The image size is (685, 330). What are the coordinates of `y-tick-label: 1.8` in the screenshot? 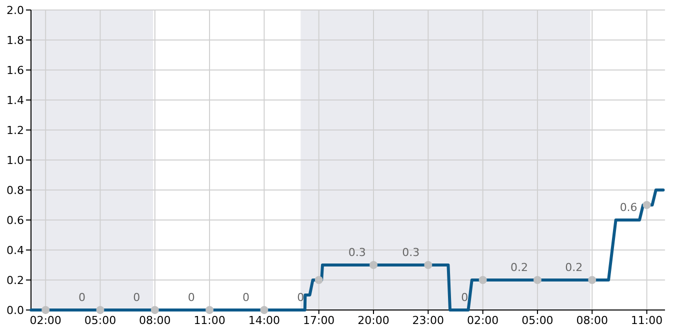 It's located at (15, 40).